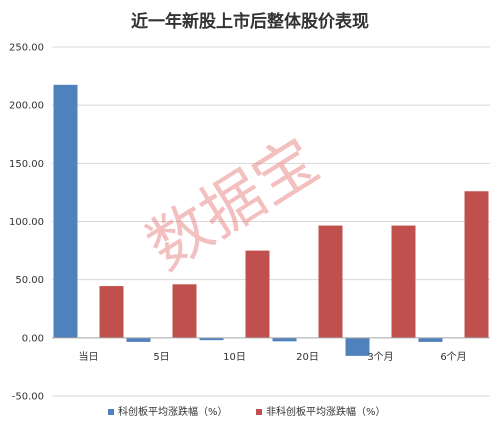 The height and width of the screenshot is (434, 500). Describe the element at coordinates (26, 164) in the screenshot. I see `y-tick-label: 150.00` at that location.